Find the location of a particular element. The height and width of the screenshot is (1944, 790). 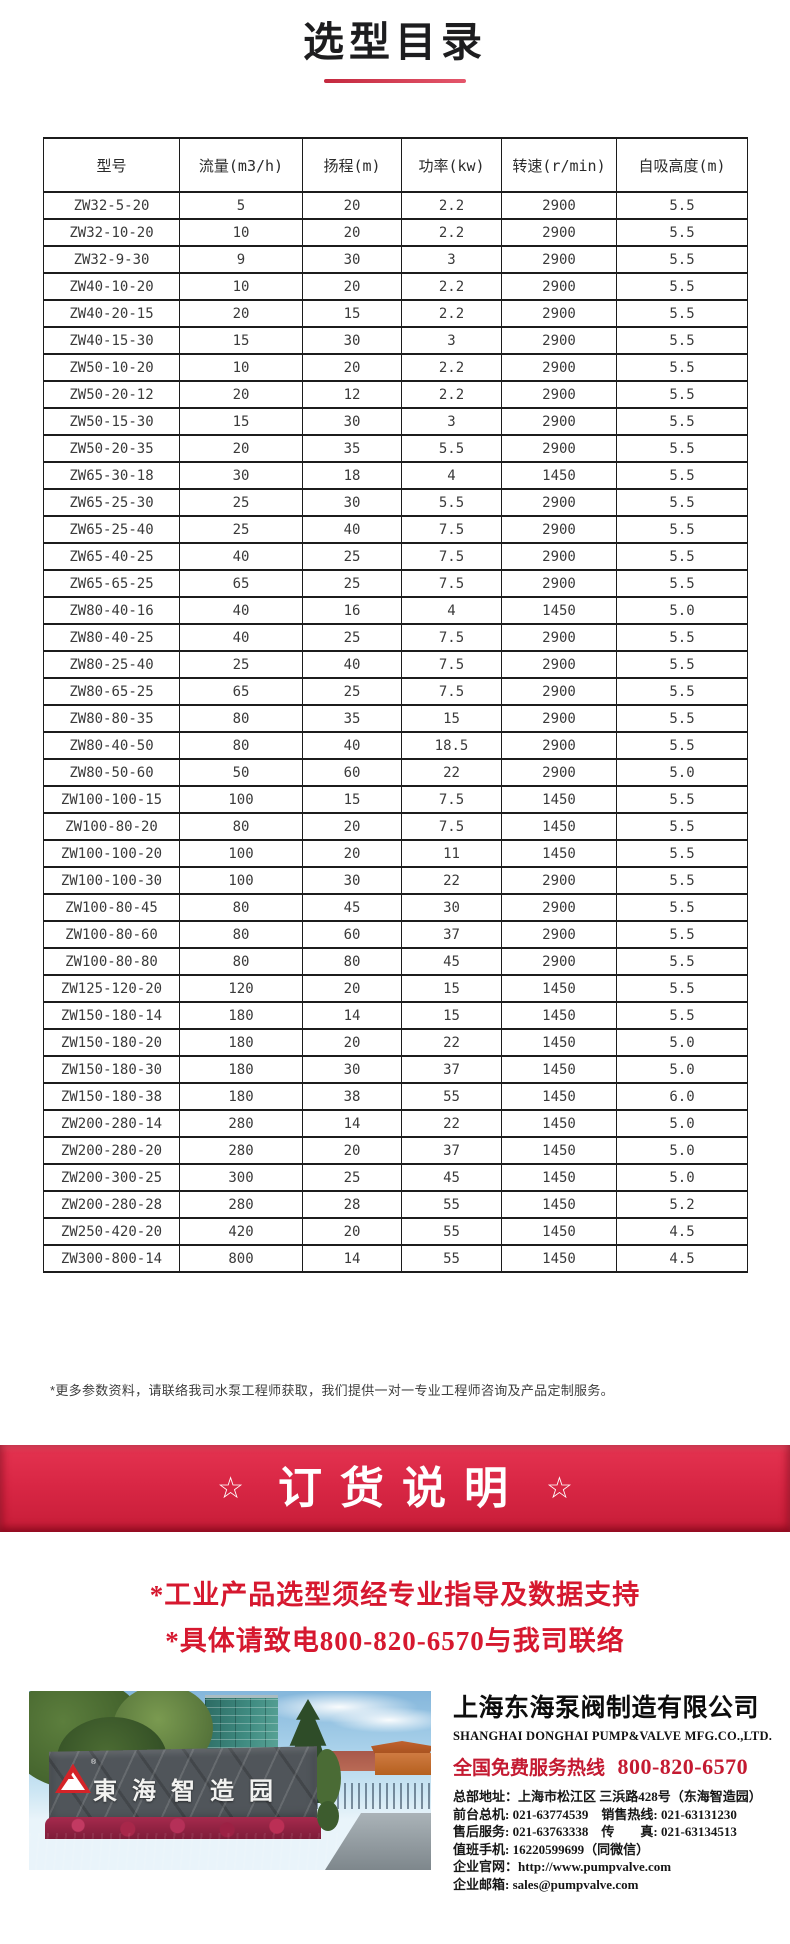

col-header-flow: 流量(m3/h) is located at coordinates (241, 165).